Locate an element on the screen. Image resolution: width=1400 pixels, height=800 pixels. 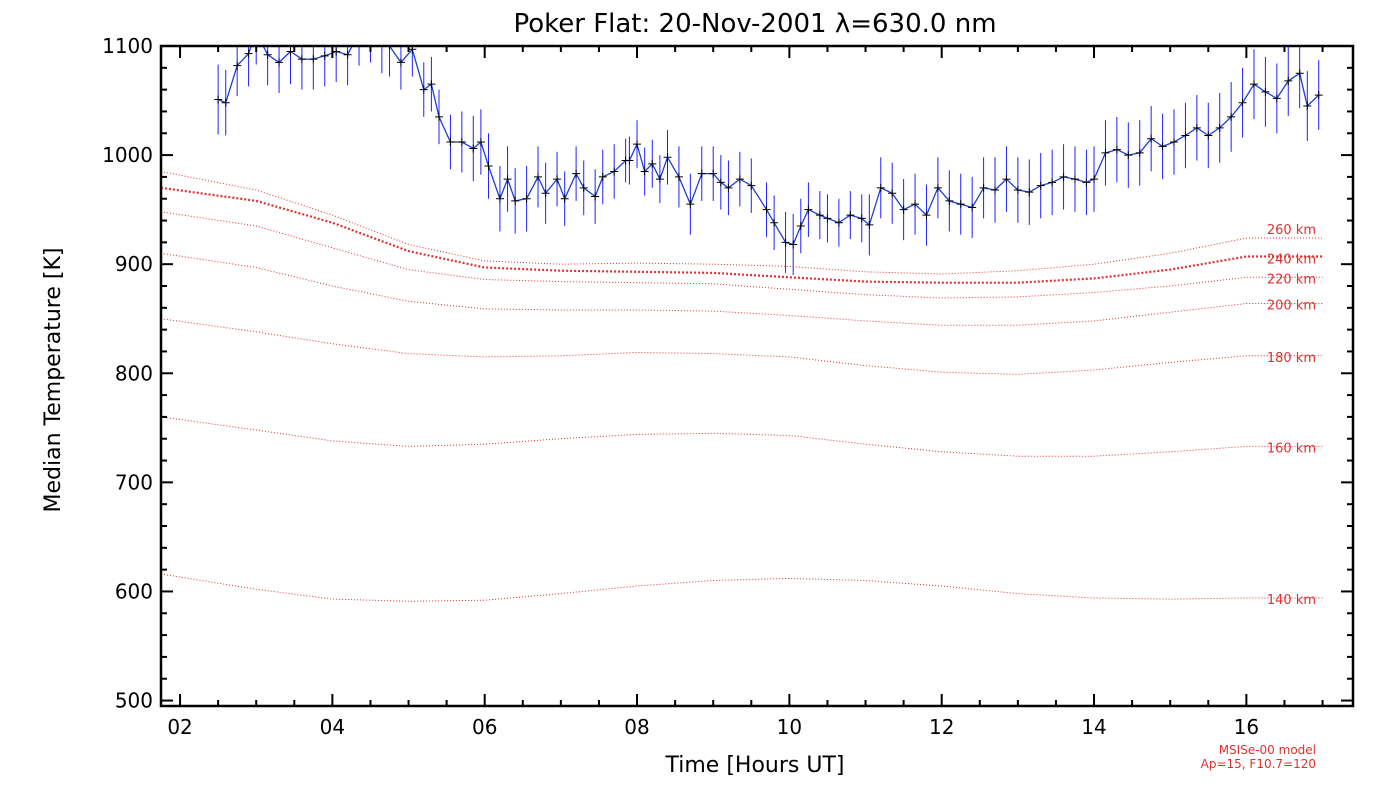
y-tick-label: 900 is located at coordinates (134, 264).